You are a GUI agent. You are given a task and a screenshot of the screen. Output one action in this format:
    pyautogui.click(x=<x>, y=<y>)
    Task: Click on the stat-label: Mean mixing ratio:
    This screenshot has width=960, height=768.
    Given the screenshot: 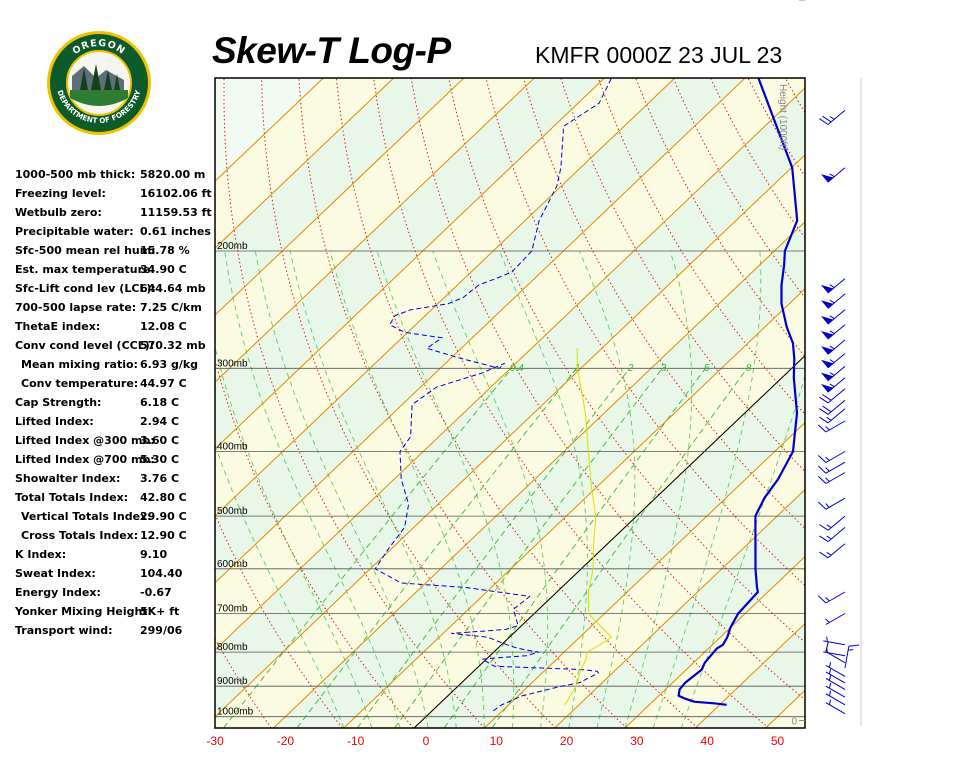 What is the action you would take?
    pyautogui.click(x=79, y=364)
    